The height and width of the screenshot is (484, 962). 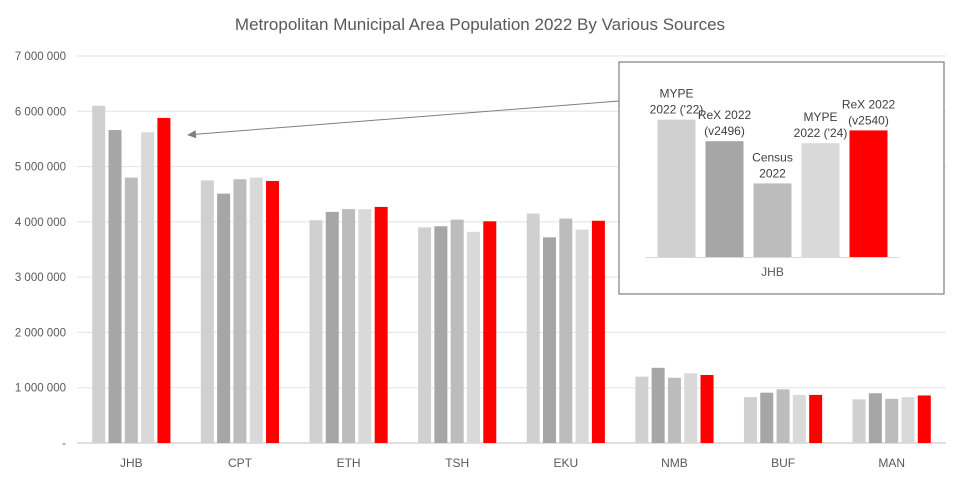 What do you see at coordinates (783, 463) in the screenshot?
I see `x-tick-label: BUF` at bounding box center [783, 463].